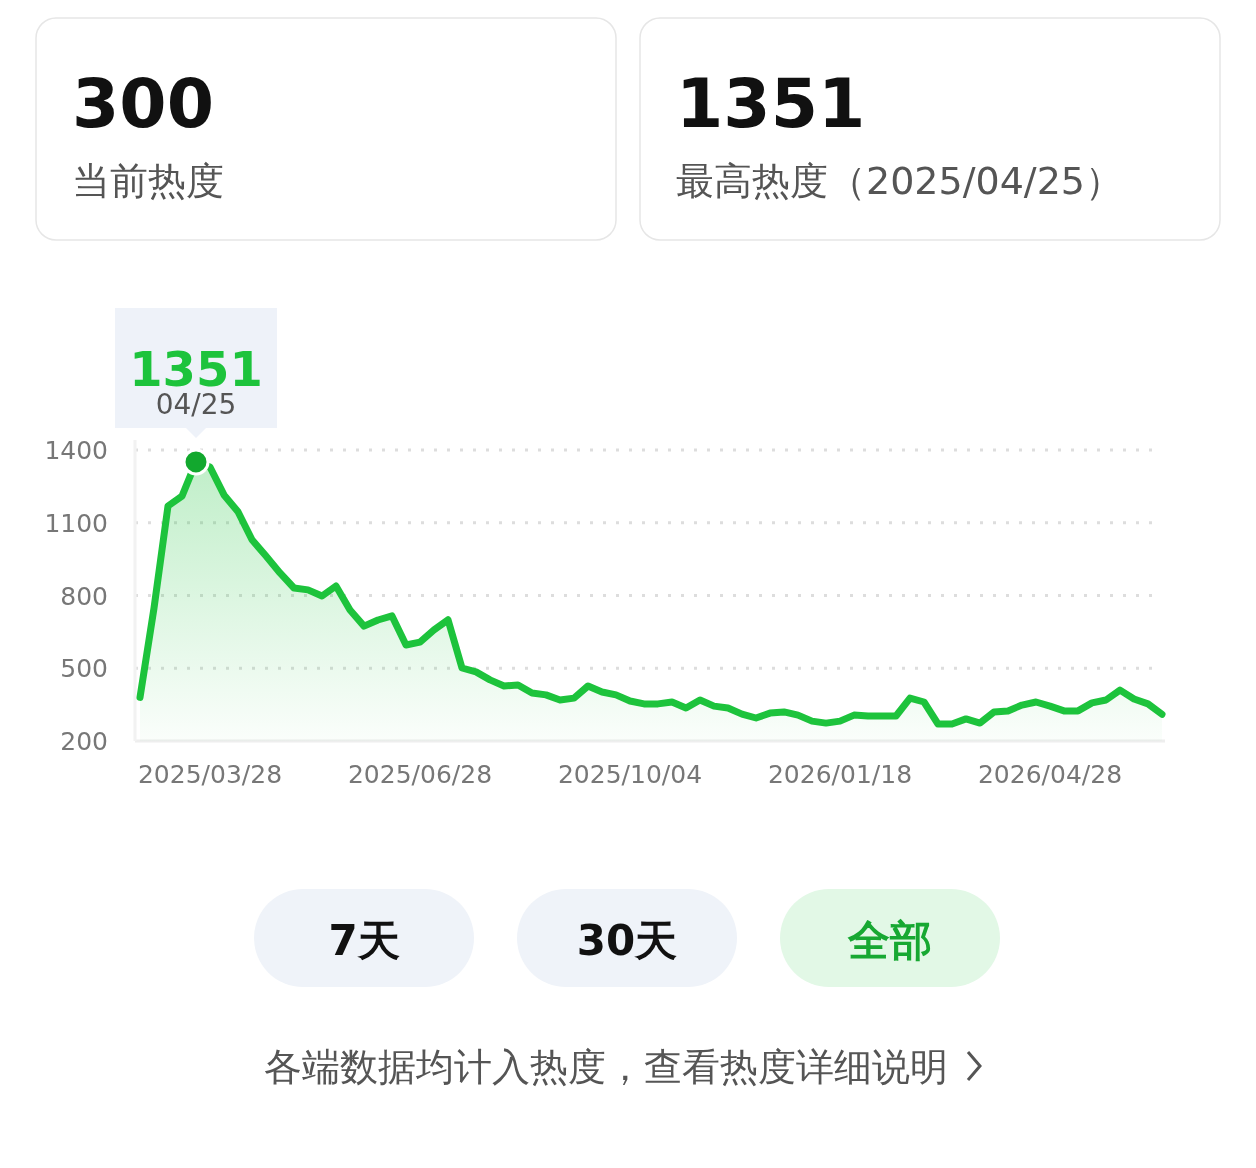  What do you see at coordinates (84, 669) in the screenshot?
I see `y-tick-label: 500` at bounding box center [84, 669].